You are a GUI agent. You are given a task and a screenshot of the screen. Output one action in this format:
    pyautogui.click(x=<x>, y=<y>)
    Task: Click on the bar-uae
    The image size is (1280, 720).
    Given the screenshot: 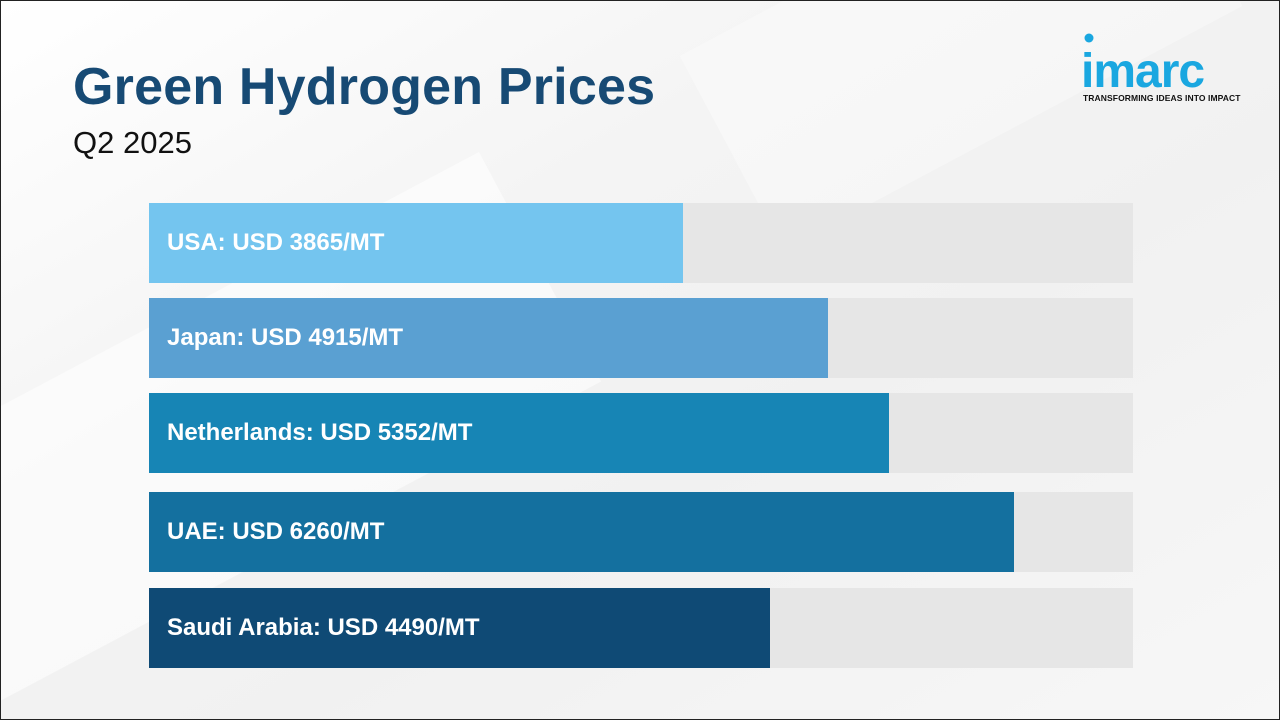 What is the action you would take?
    pyautogui.click(x=581, y=532)
    